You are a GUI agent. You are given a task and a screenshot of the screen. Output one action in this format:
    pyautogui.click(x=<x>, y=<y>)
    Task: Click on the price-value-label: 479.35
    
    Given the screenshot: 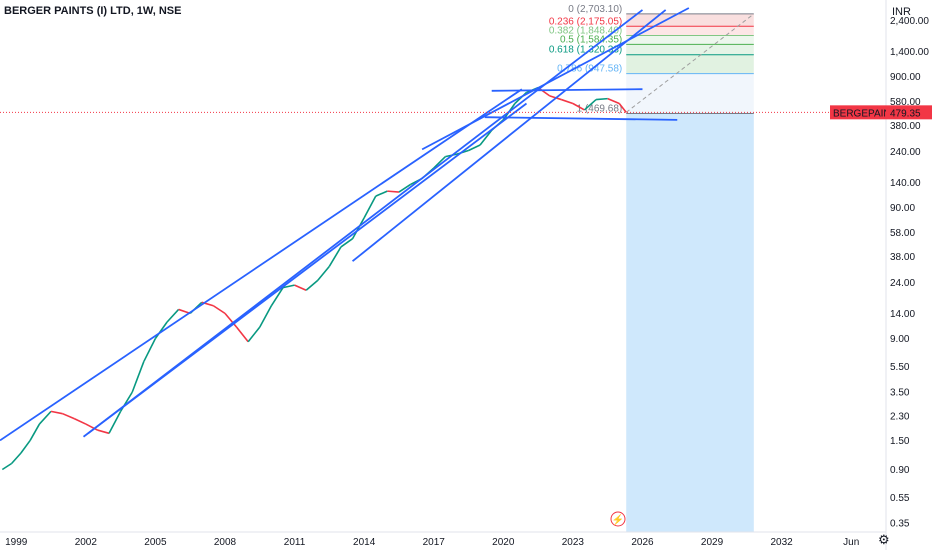 What is the action you would take?
    pyautogui.click(x=905, y=113)
    